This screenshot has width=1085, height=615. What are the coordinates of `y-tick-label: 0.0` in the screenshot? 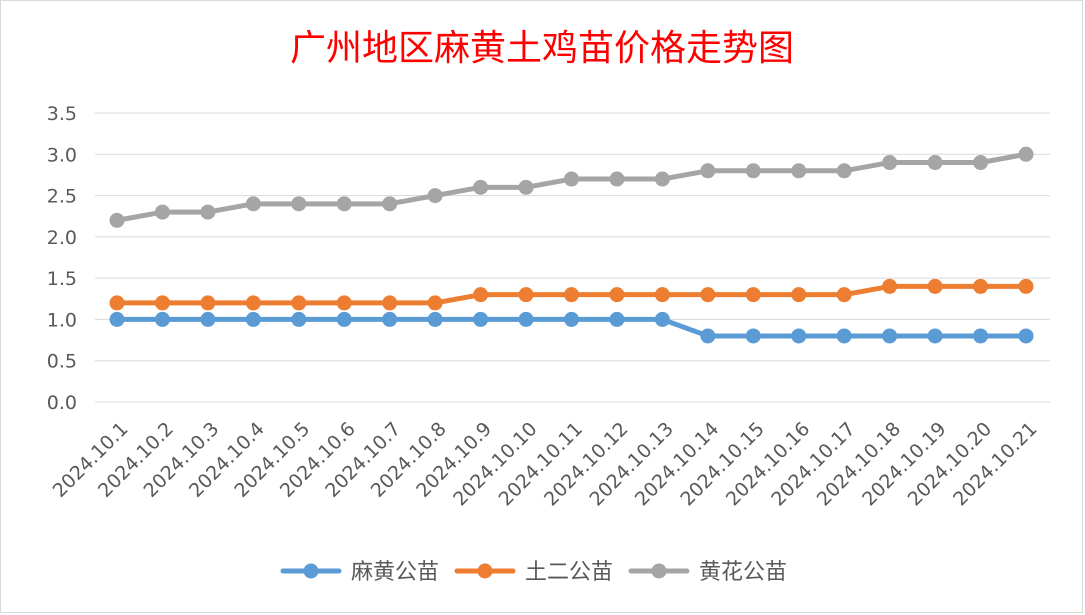 It's located at (62, 403).